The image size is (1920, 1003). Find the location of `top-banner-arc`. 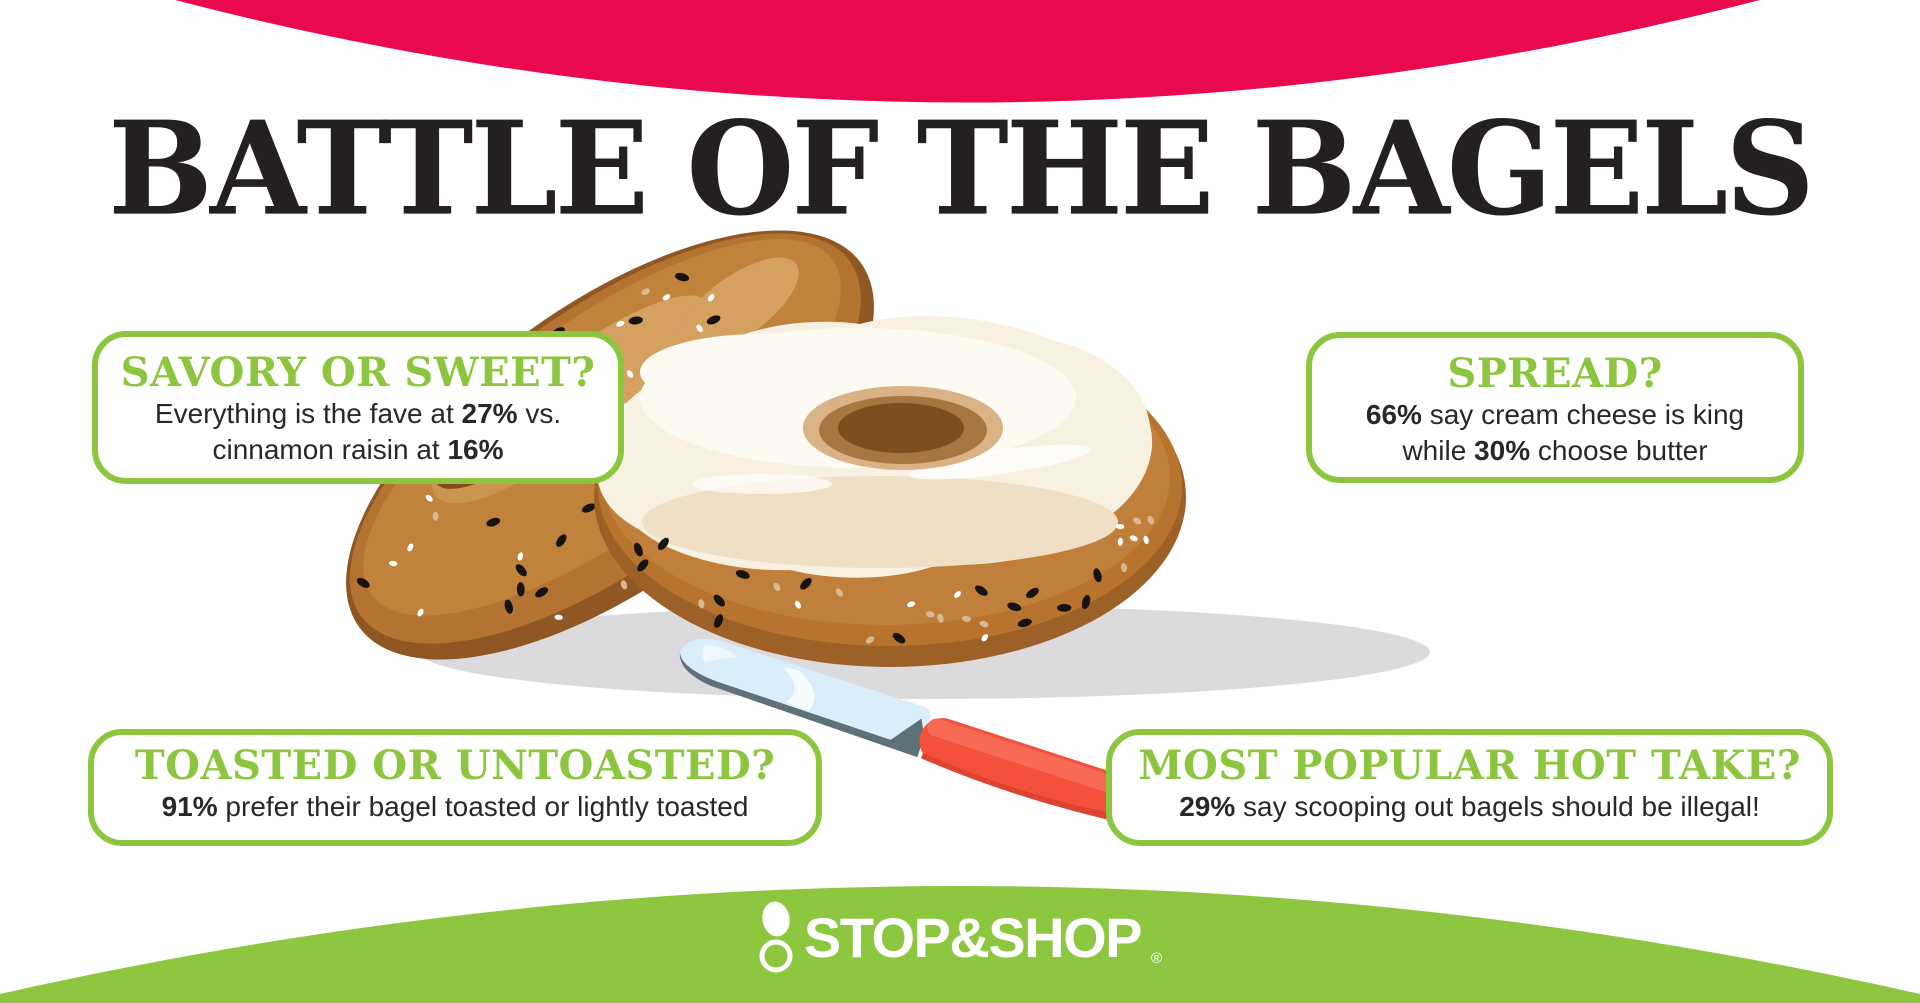

top-banner-arc is located at coordinates (967, 51).